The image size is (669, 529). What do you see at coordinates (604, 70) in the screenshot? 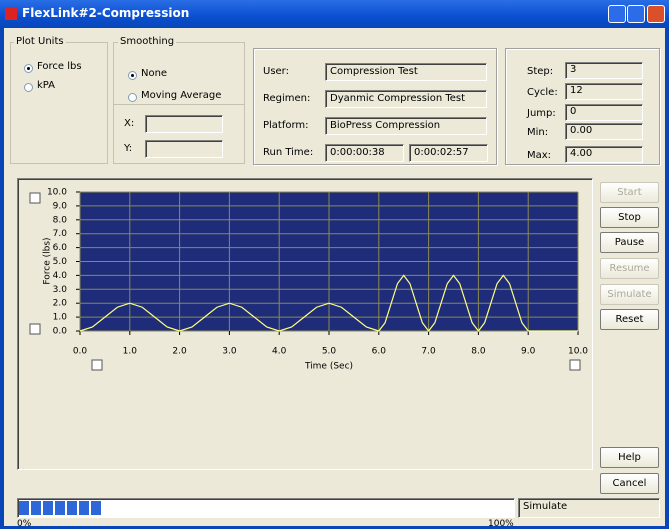
I see `field-value: 3` at bounding box center [604, 70].